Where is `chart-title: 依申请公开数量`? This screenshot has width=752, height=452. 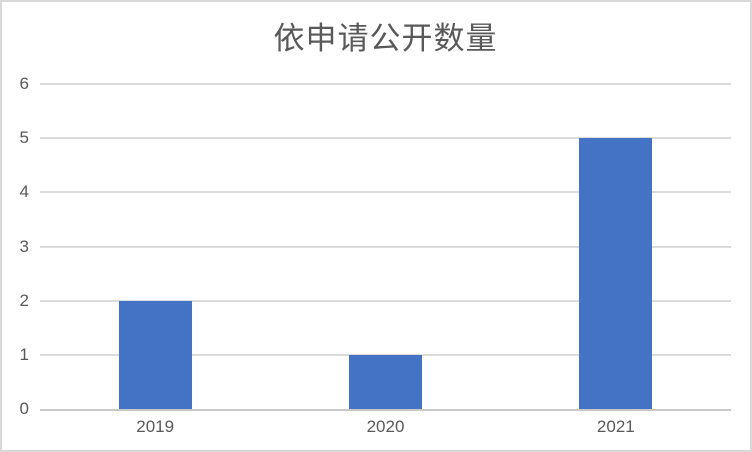
chart-title: 依申请公开数量 is located at coordinates (385, 38).